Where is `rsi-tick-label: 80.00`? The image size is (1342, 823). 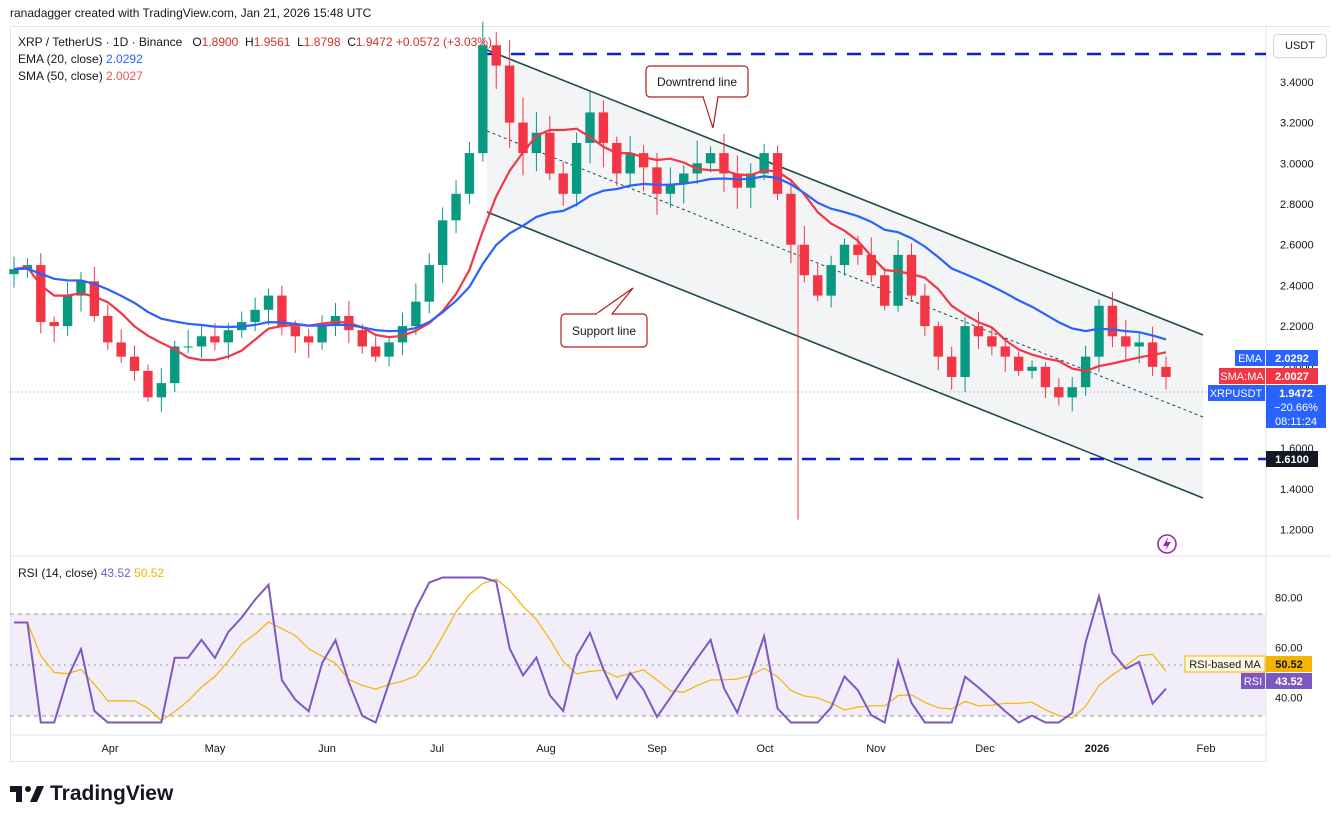
rsi-tick-label: 80.00 is located at coordinates (1289, 599).